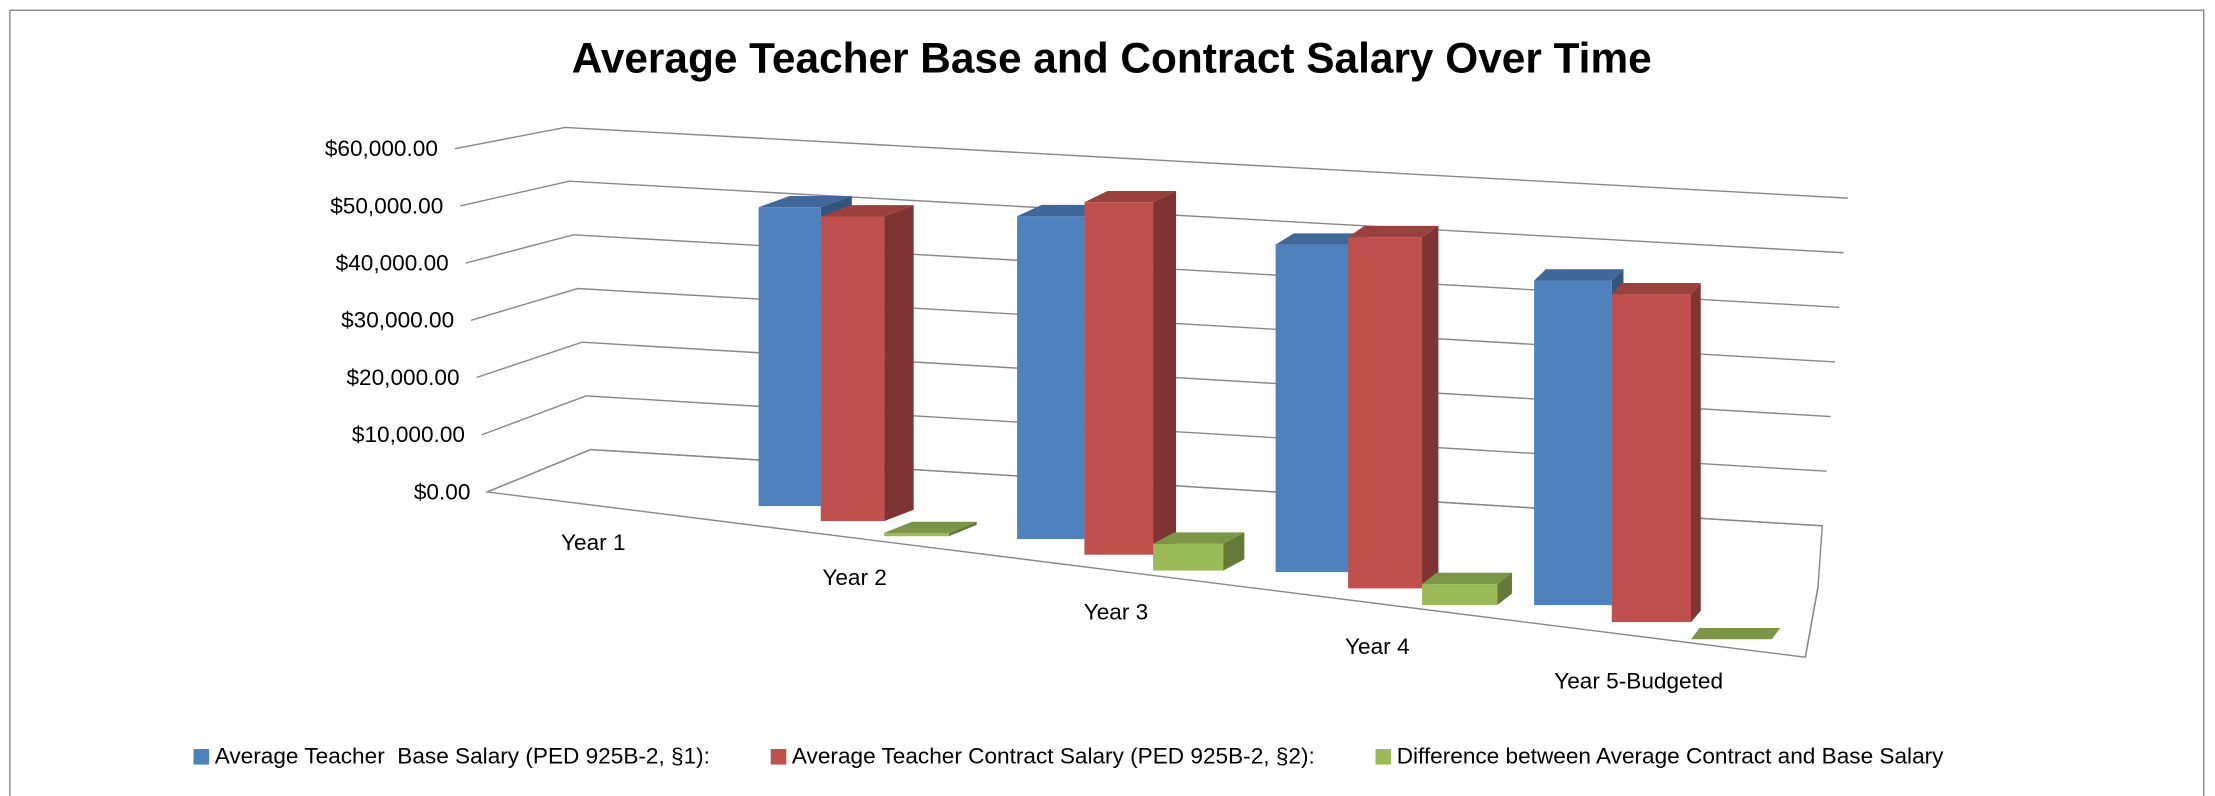 This screenshot has width=2215, height=796. What do you see at coordinates (854, 577) in the screenshot?
I see `x-tick-label: Year 2` at bounding box center [854, 577].